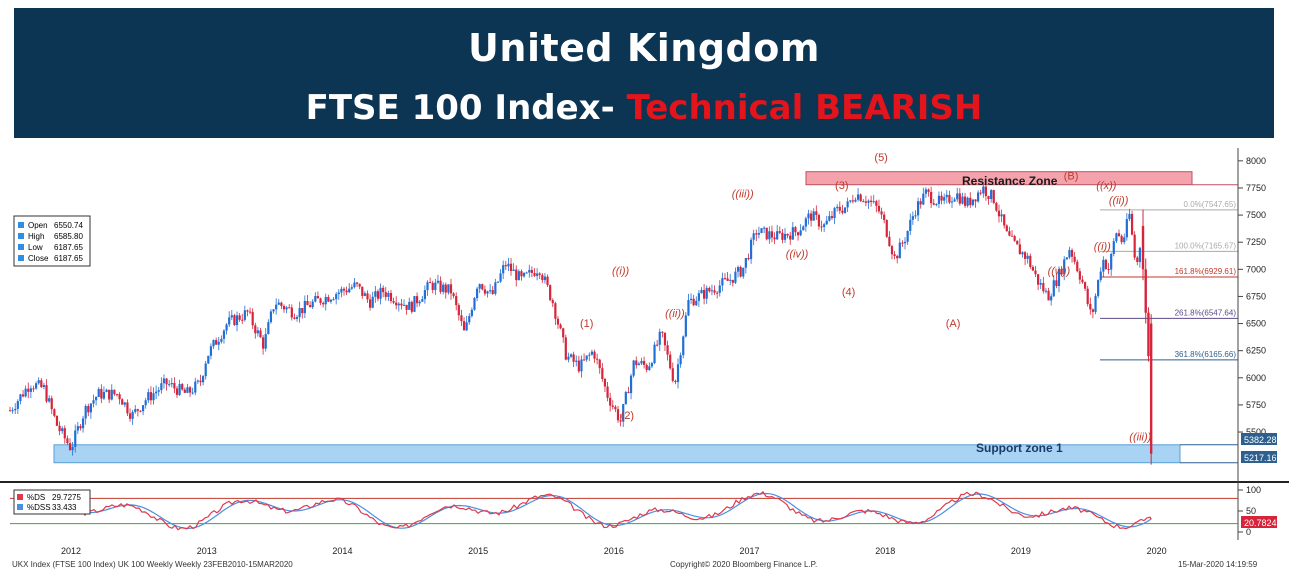  Describe the element at coordinates (797, 254) in the screenshot. I see `wave-label: ((iv))` at that location.